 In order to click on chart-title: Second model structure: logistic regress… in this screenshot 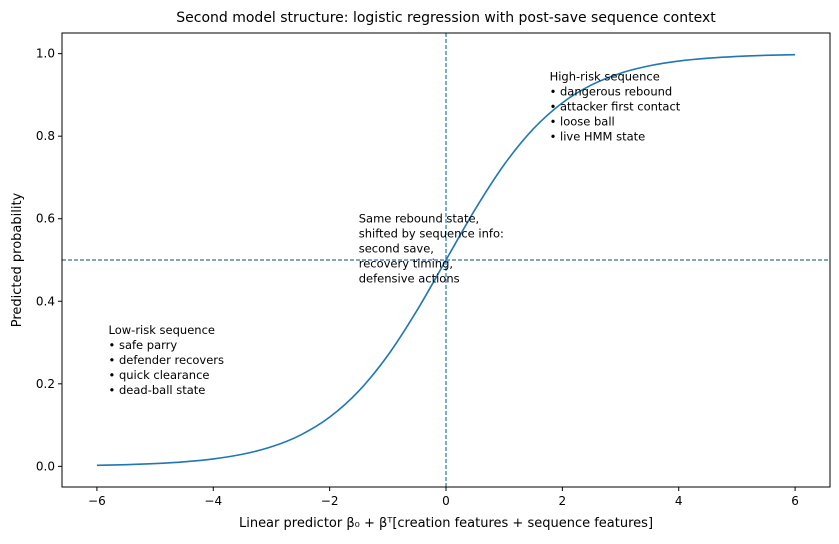, I will do `click(446, 18)`.